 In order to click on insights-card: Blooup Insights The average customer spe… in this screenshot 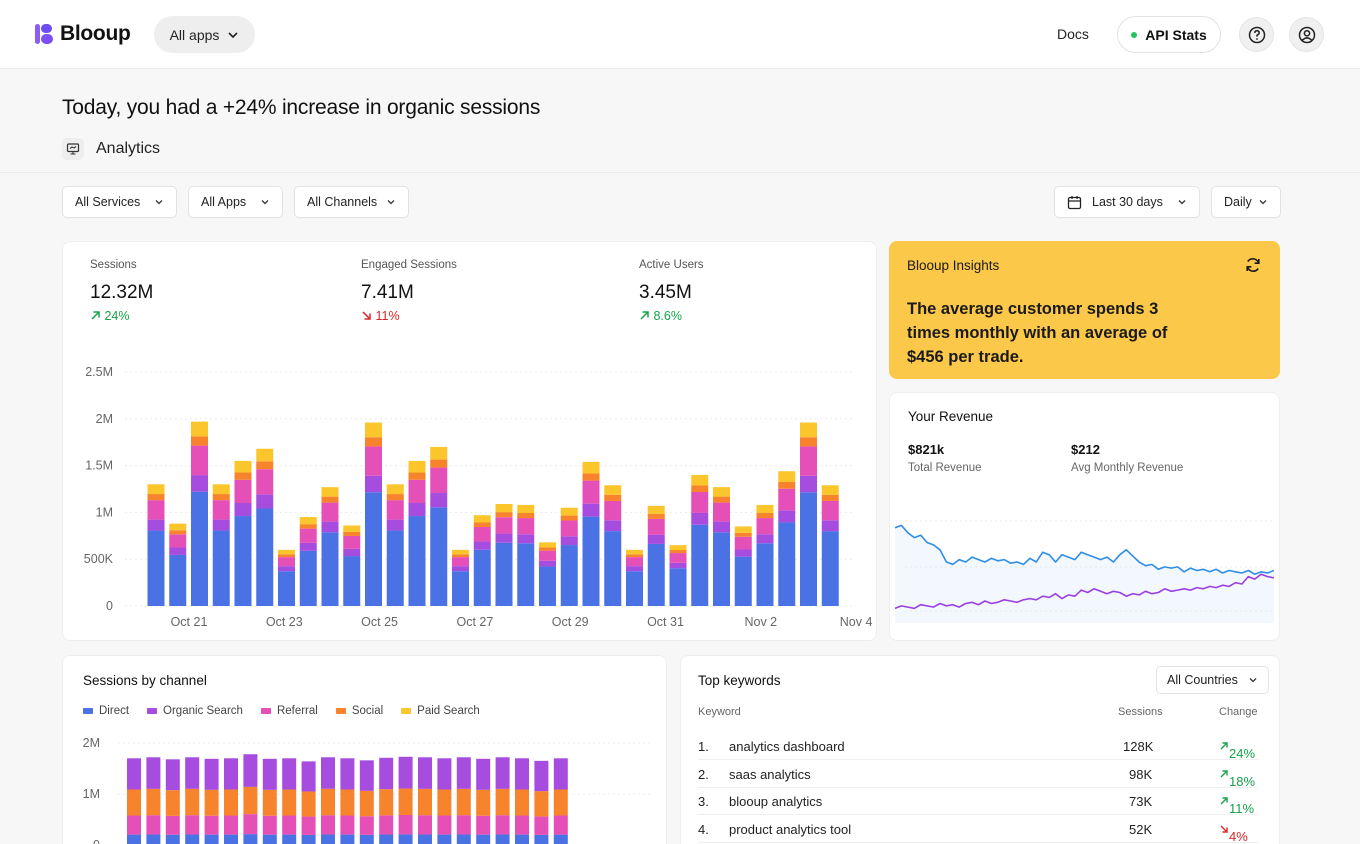, I will do `click(1084, 310)`.